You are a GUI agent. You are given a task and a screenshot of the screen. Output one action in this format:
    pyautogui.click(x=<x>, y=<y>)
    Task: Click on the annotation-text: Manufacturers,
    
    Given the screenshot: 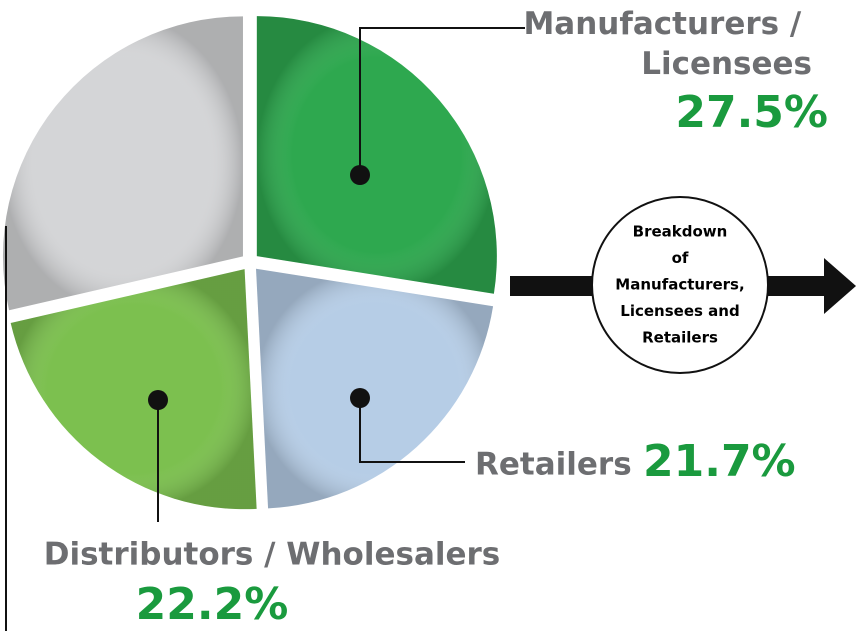 What is the action you would take?
    pyautogui.click(x=679, y=285)
    